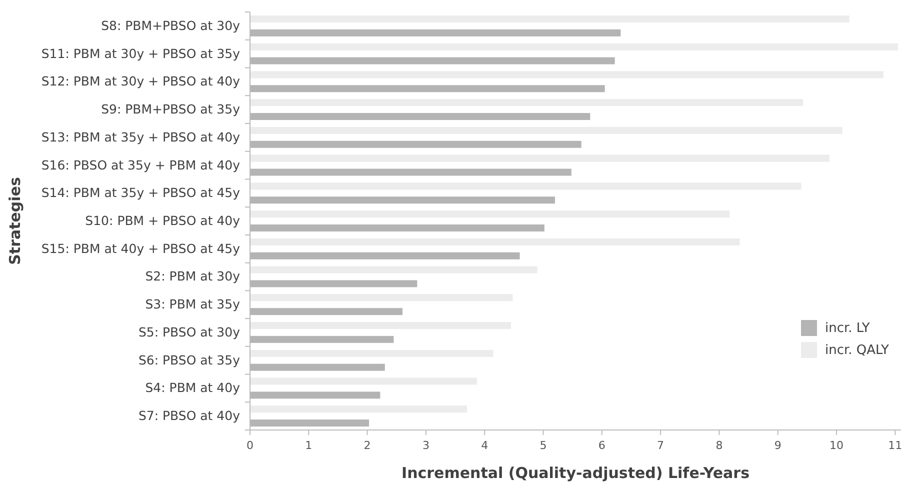 The width and height of the screenshot is (920, 486). What do you see at coordinates (171, 25) in the screenshot?
I see `y-tick-label: S8: PBM+PBSO at 30y` at bounding box center [171, 25].